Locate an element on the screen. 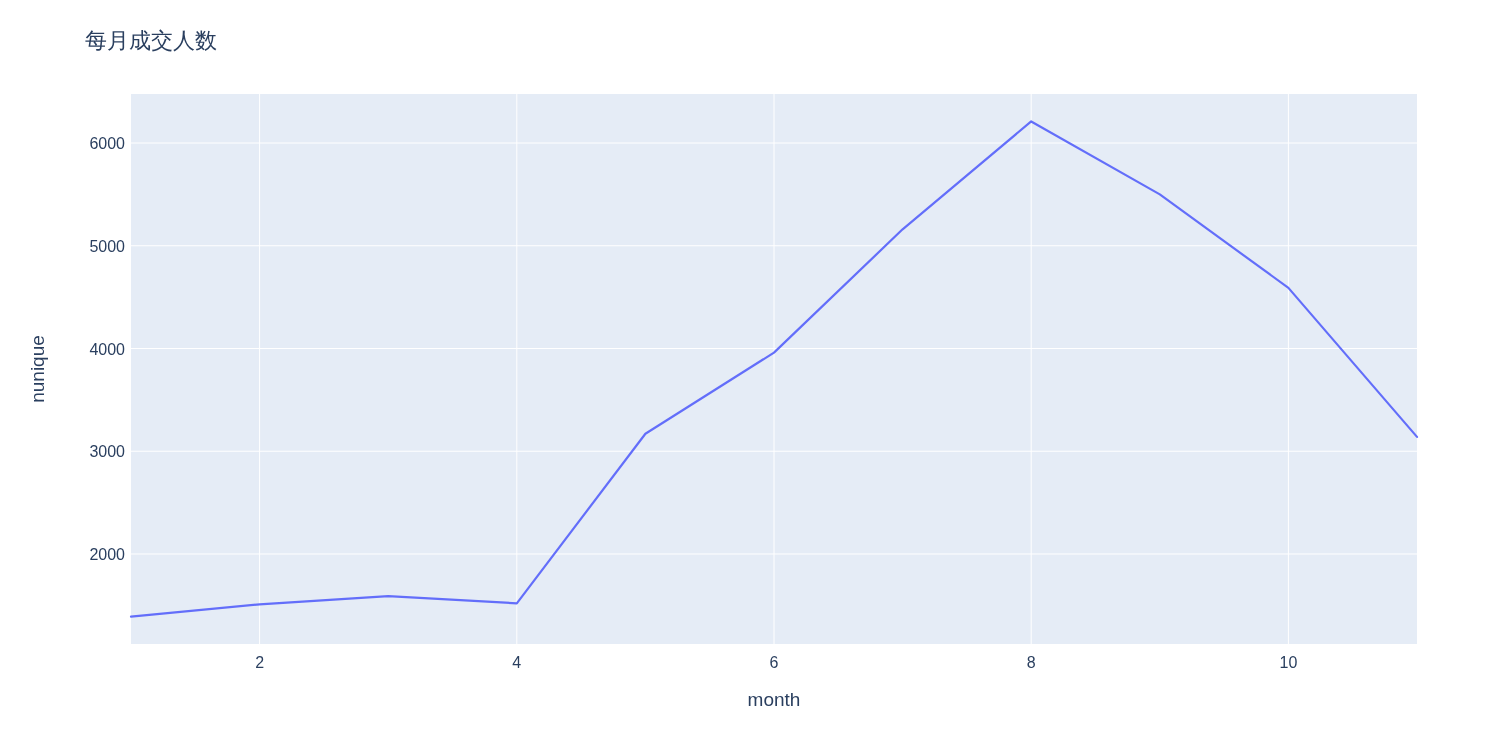 The height and width of the screenshot is (749, 1512). x-tick-label: 2 is located at coordinates (260, 662).